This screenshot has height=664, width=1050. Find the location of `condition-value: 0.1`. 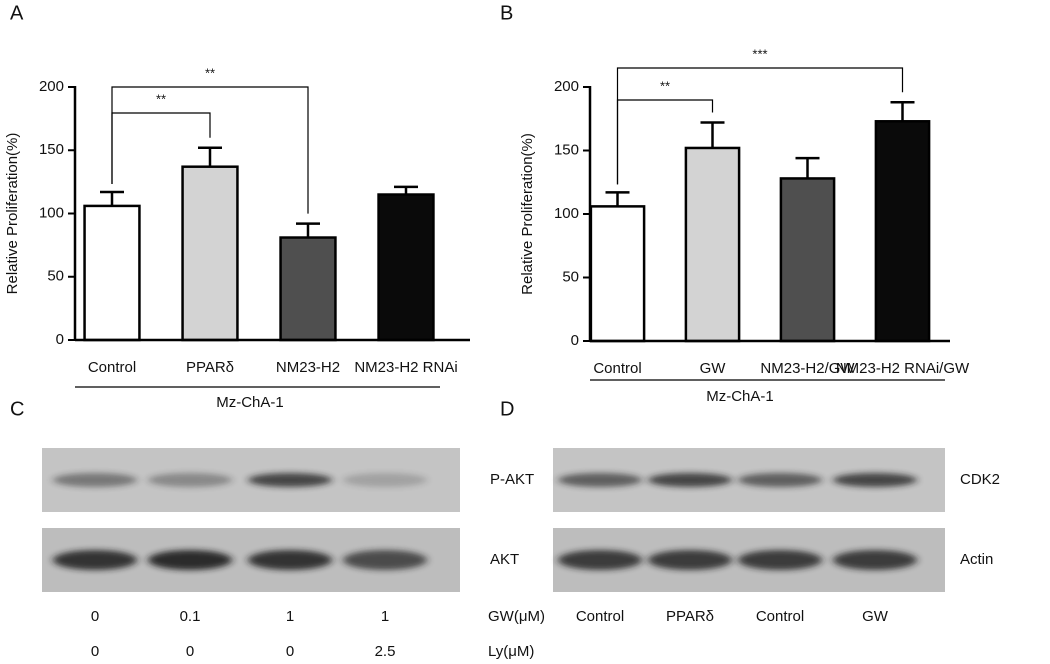

condition-value: 0.1 is located at coordinates (190, 616).